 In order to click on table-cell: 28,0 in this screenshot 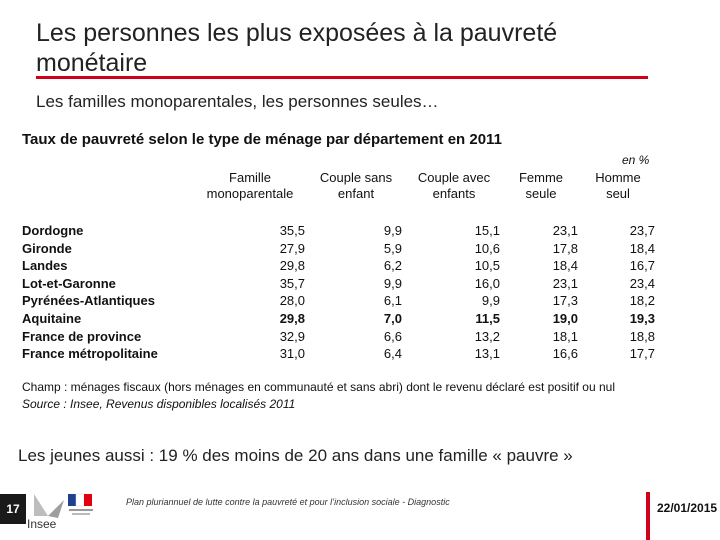, I will do `click(292, 301)`.